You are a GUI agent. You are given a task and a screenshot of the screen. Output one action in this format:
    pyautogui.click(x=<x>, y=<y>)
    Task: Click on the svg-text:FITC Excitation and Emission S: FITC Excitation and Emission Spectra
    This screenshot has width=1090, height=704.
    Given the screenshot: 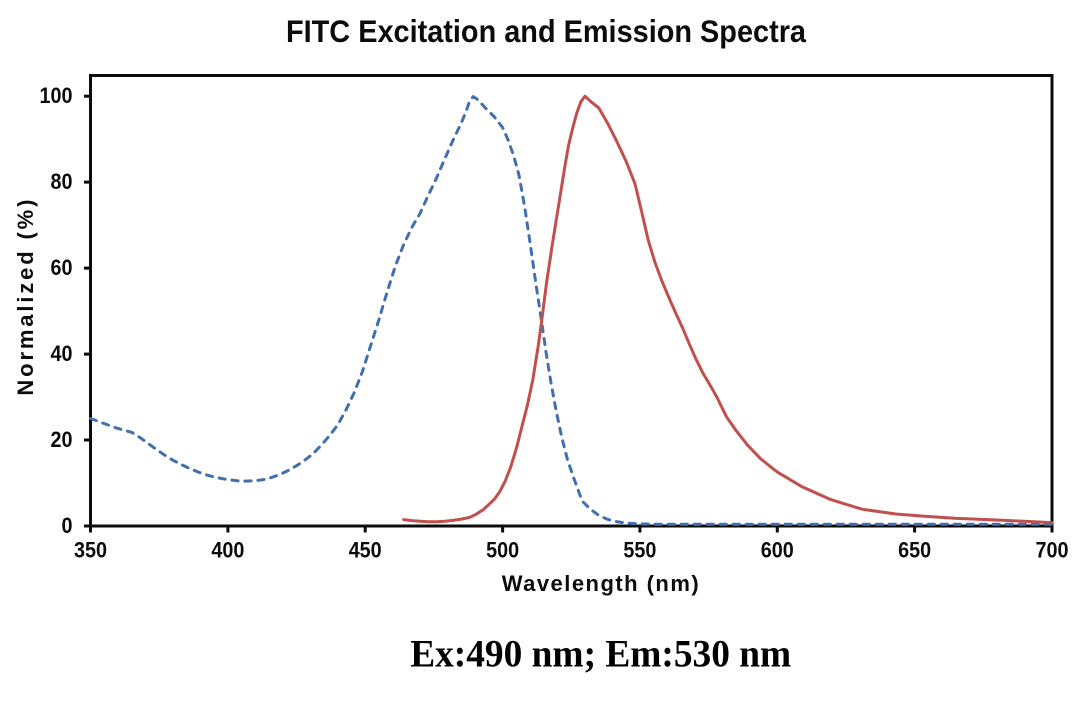 What is the action you would take?
    pyautogui.click(x=546, y=31)
    